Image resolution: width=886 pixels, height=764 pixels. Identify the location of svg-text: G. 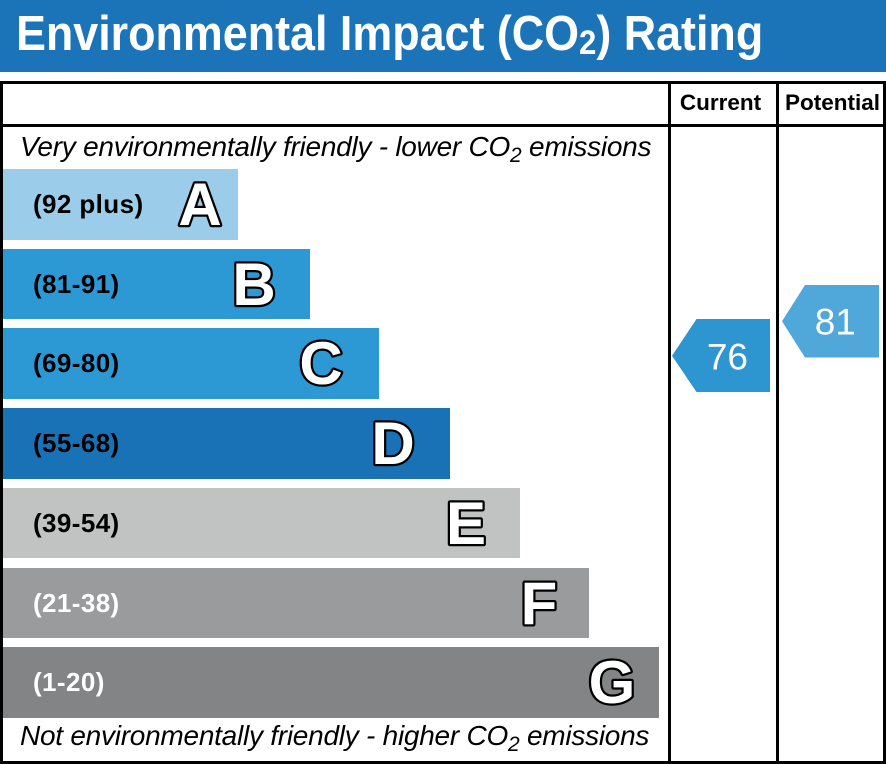
(612, 682).